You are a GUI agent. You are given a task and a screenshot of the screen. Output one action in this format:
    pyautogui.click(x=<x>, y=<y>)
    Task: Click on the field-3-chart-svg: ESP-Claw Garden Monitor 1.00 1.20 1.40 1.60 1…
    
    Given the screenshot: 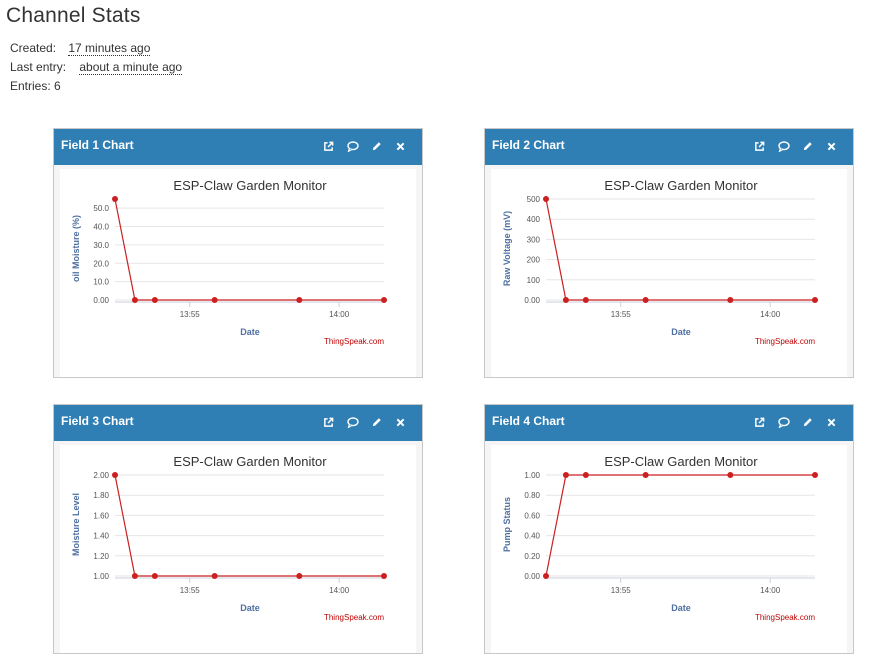 What is the action you would take?
    pyautogui.click(x=229, y=538)
    